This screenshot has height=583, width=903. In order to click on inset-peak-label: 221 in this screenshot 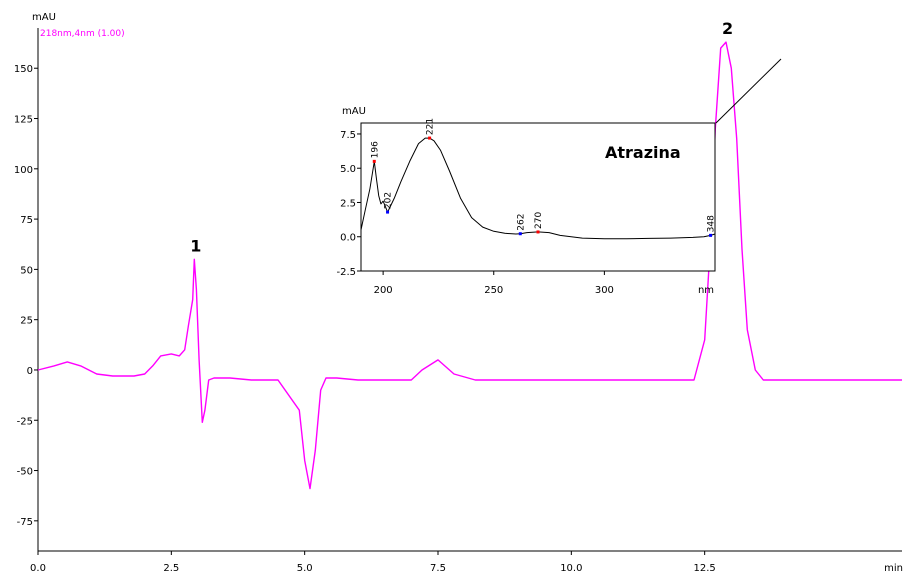, I will do `click(431, 126)`.